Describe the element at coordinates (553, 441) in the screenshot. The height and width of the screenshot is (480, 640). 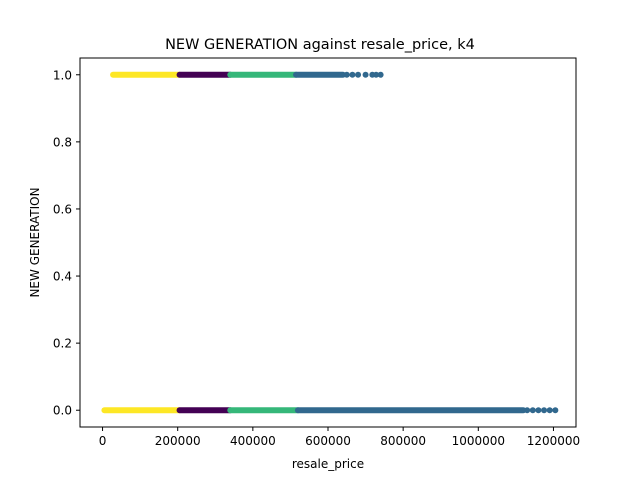
I see `x-tick-label: 1200000` at that location.